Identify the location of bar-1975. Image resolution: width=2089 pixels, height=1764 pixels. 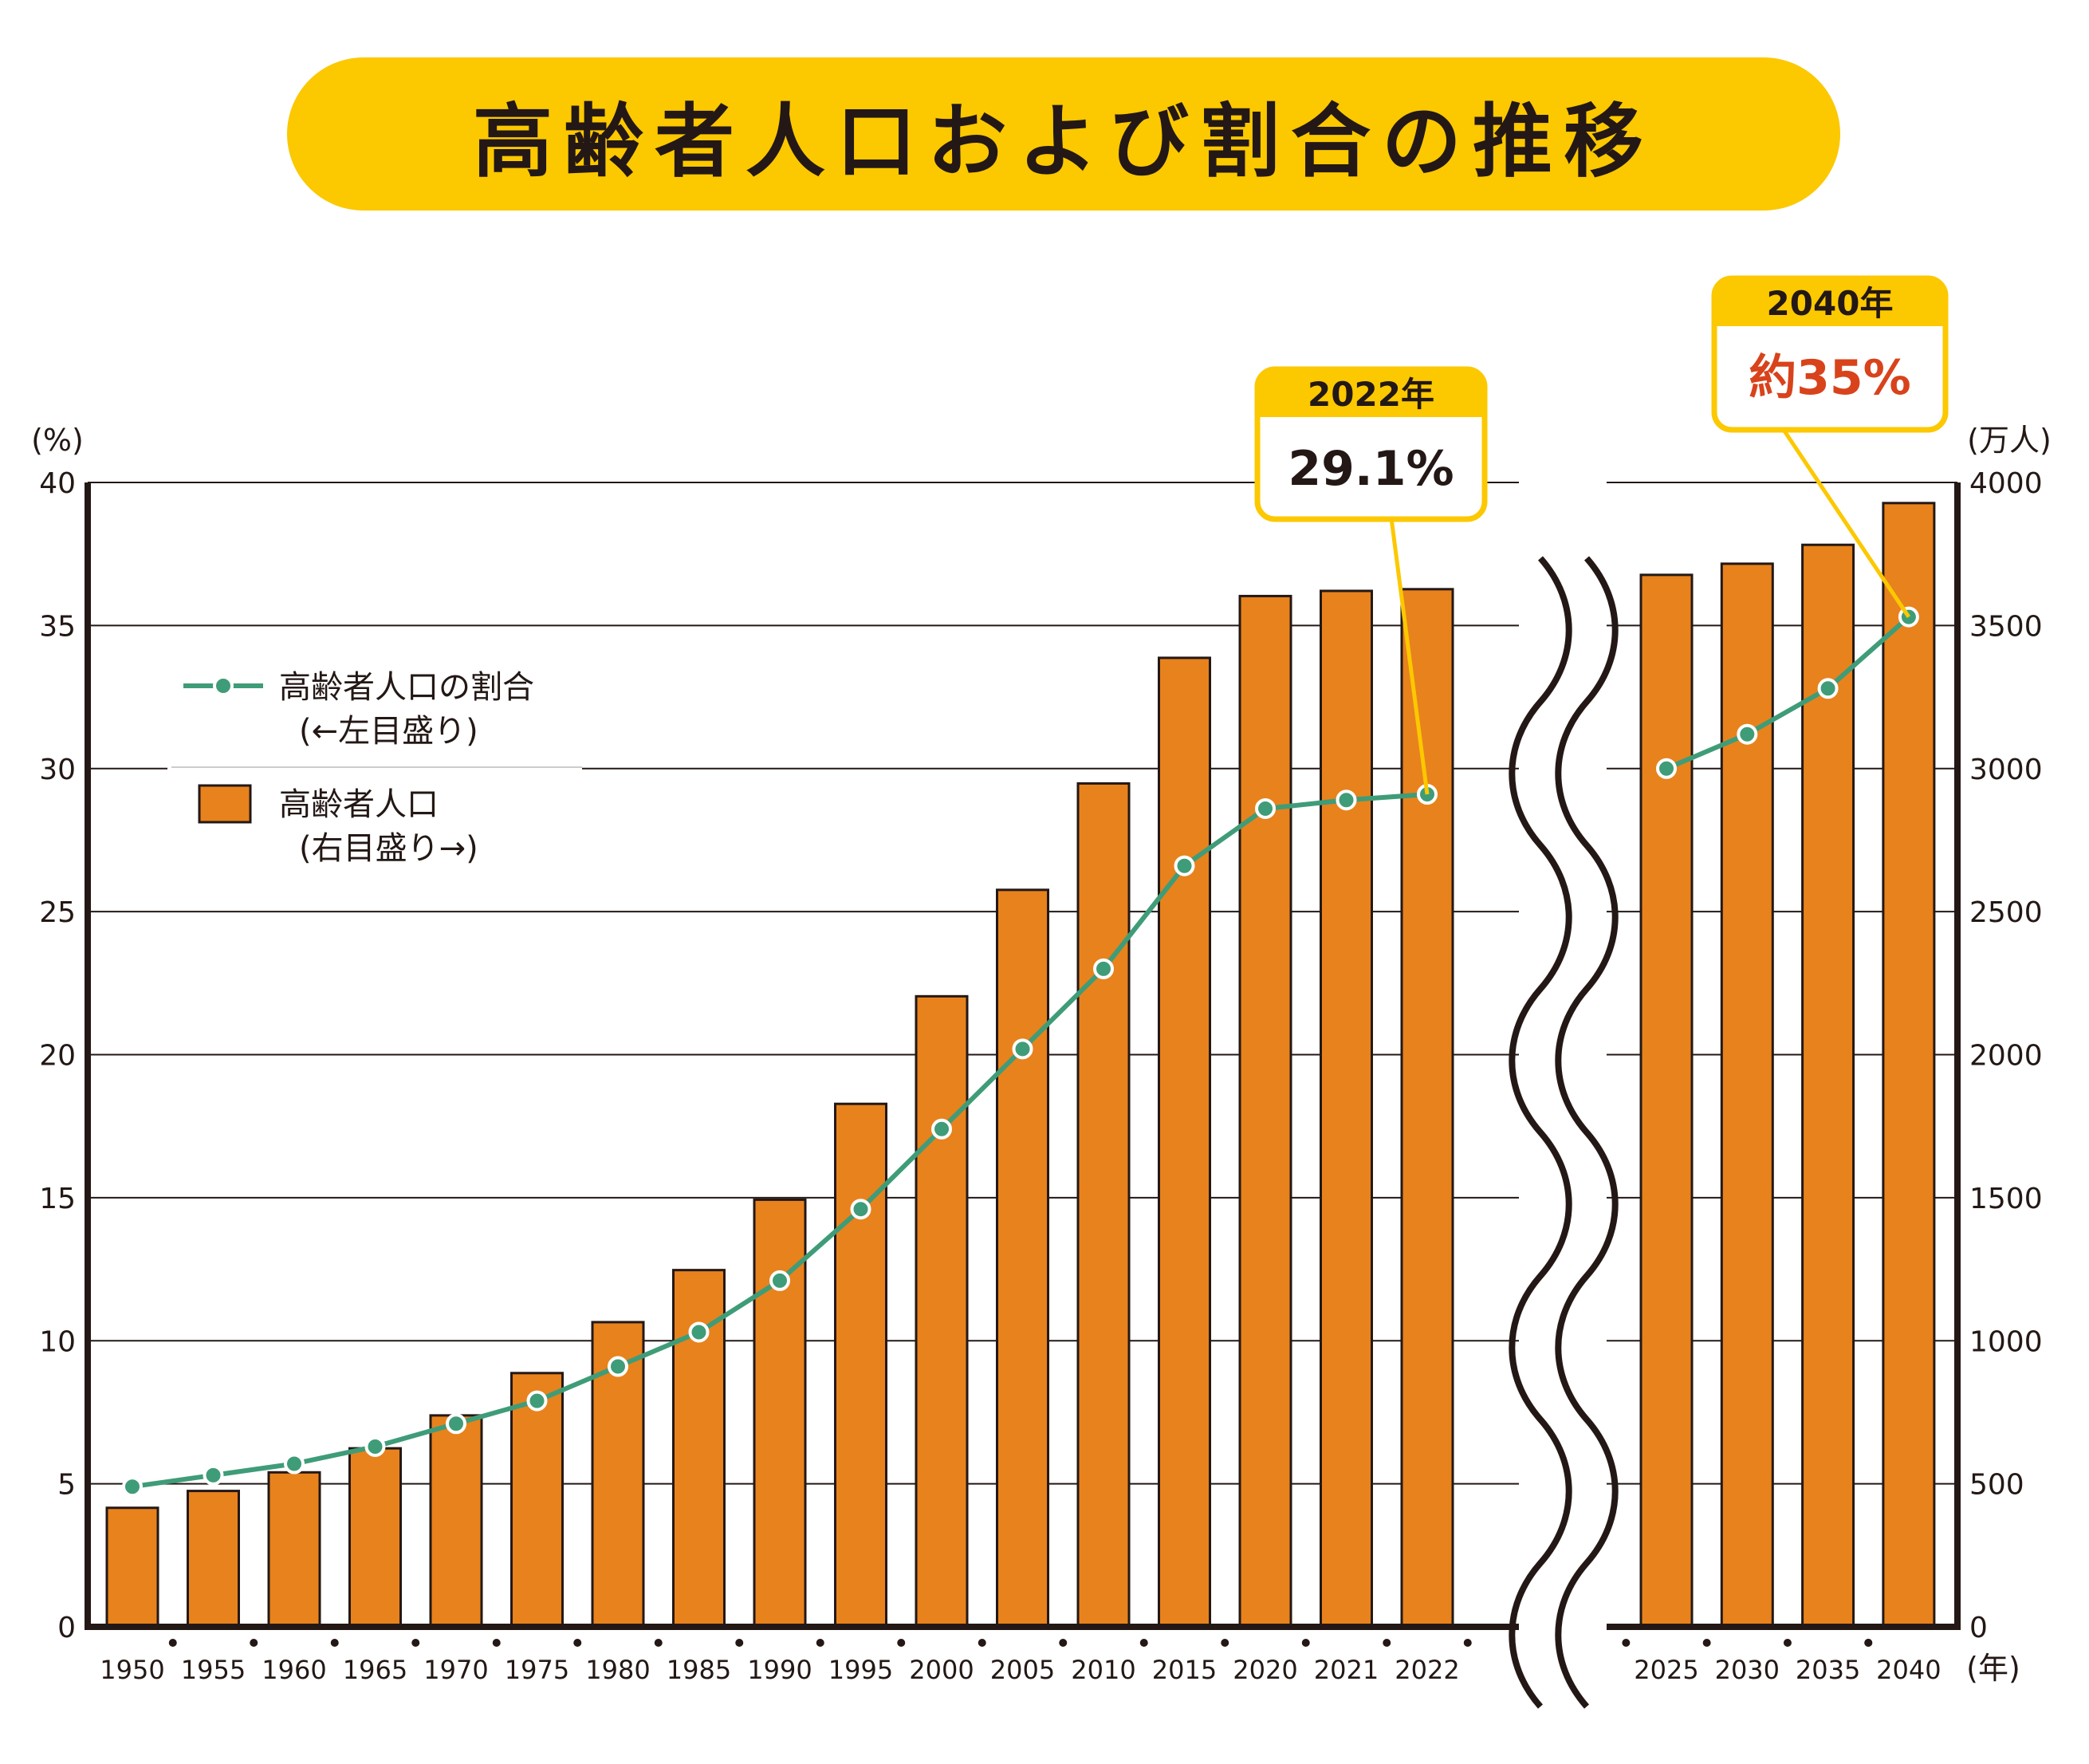
(537, 1500).